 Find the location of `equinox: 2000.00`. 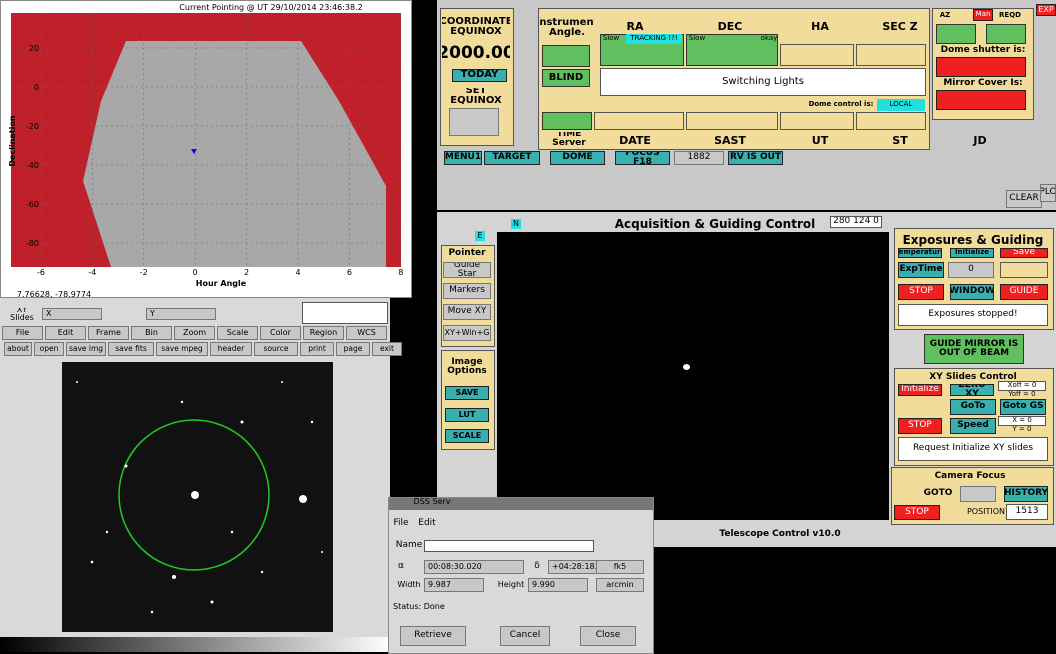

equinox: 2000.00 is located at coordinates (476, 53).